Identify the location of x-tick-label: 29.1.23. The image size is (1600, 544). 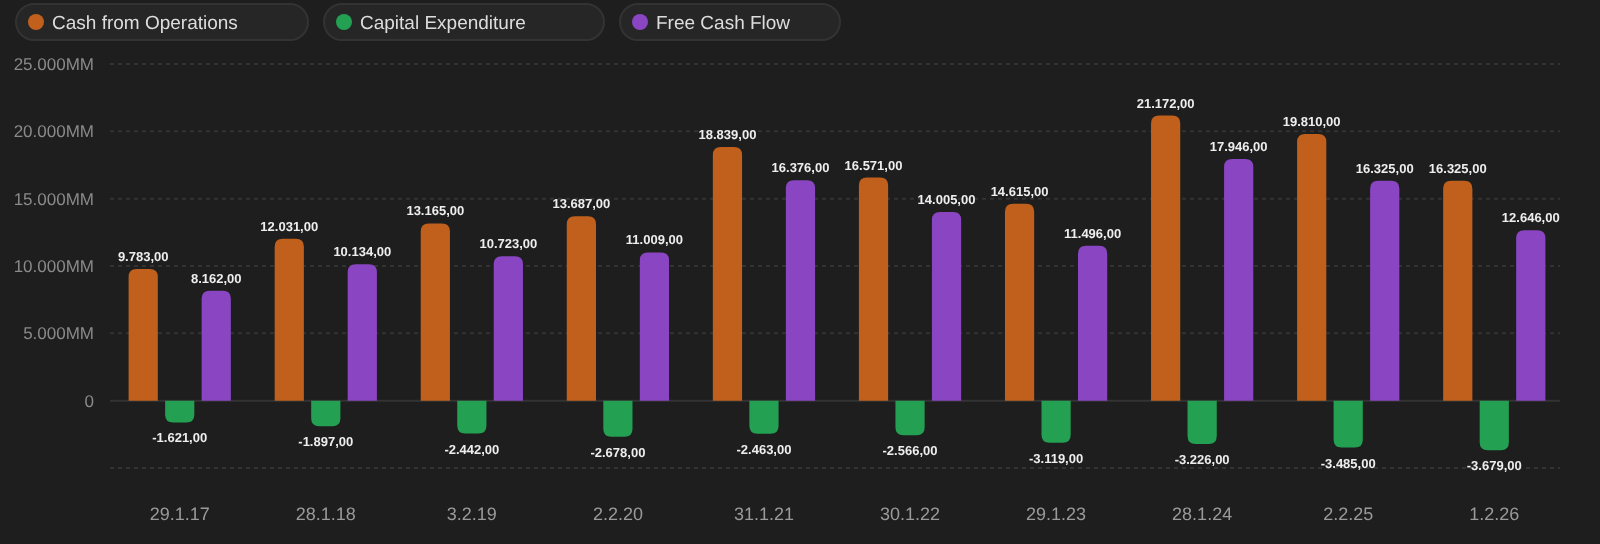
(1056, 514).